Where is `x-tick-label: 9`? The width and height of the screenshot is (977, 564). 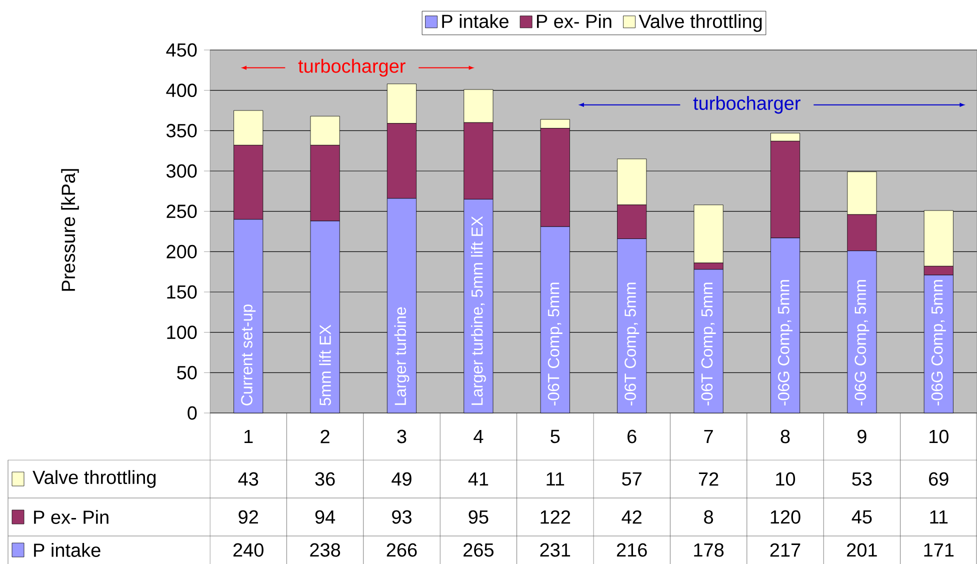 x-tick-label: 9 is located at coordinates (862, 437).